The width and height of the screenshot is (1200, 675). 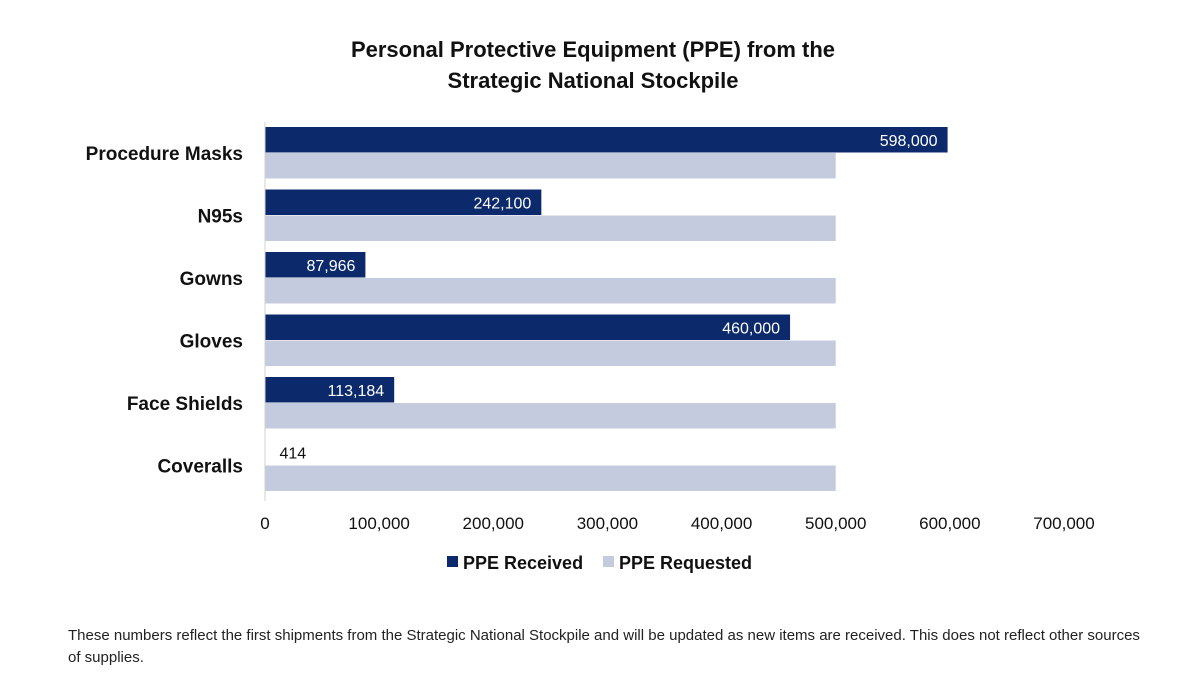 What do you see at coordinates (550, 416) in the screenshot?
I see `bar-requested-face-shields` at bounding box center [550, 416].